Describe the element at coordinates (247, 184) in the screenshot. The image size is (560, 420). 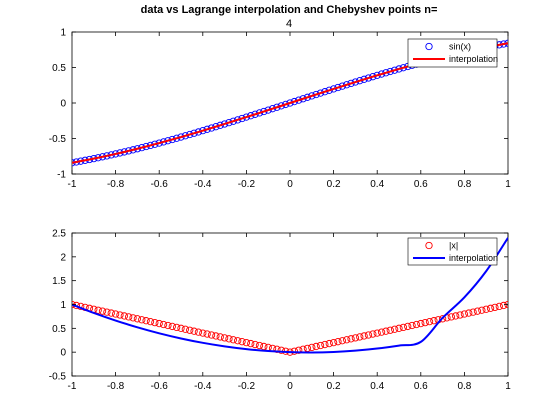
I see `x-tick-label: -0.2` at that location.